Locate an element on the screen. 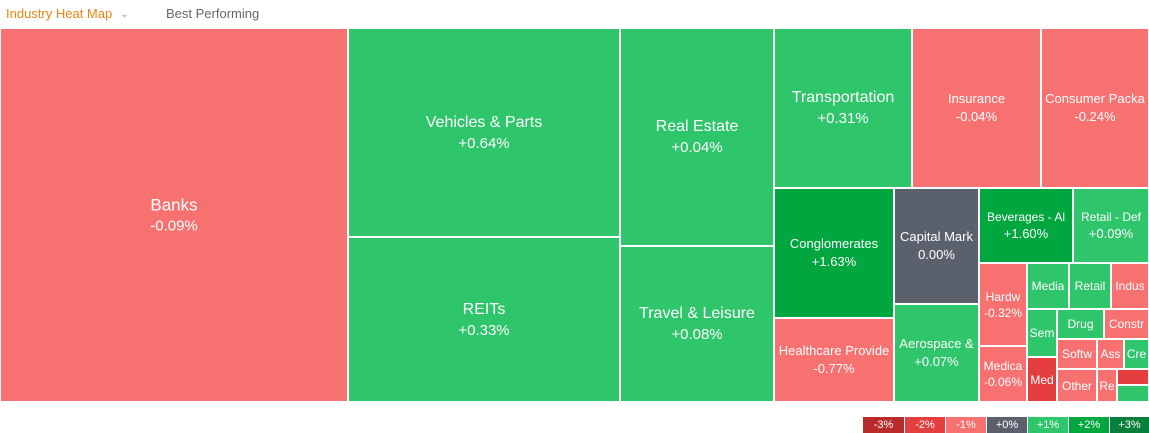 The image size is (1149, 433). sector-change: +0.31% is located at coordinates (843, 118).